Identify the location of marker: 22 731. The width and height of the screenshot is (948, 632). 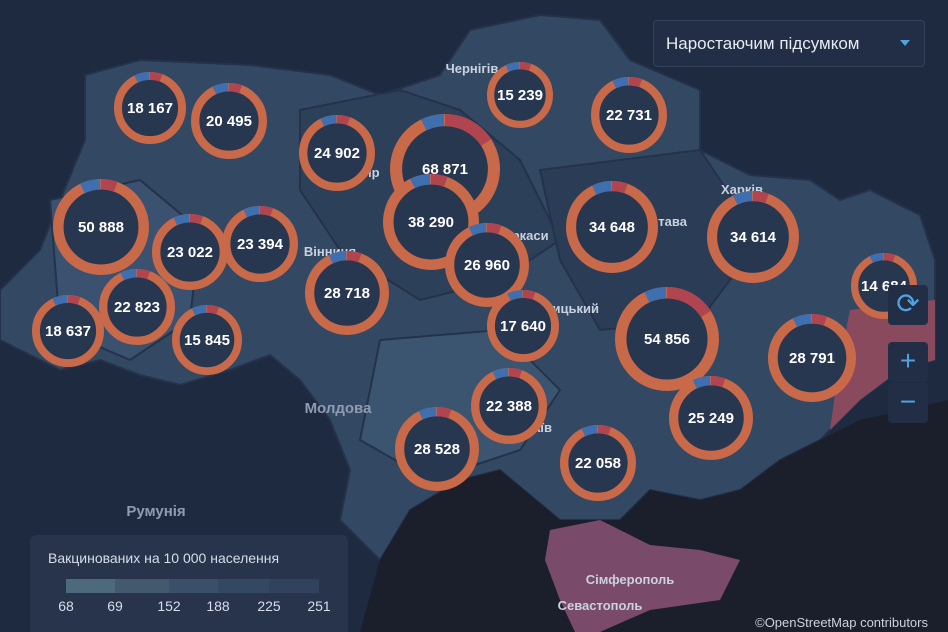
(628, 115).